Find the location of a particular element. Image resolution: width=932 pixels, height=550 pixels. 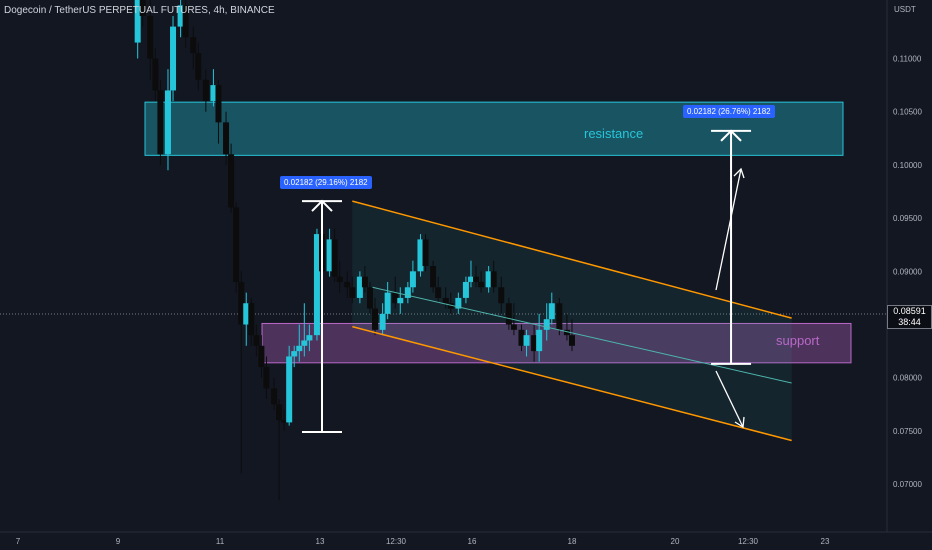

resistance-label: resistance is located at coordinates (614, 133).